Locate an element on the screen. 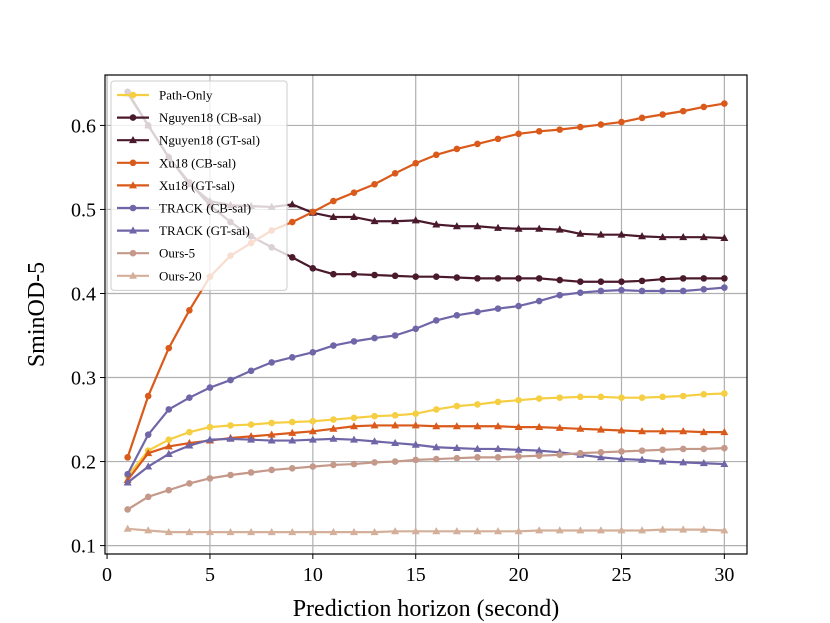 The image size is (830, 623). y-tick-label: 0.4 is located at coordinates (83, 294).